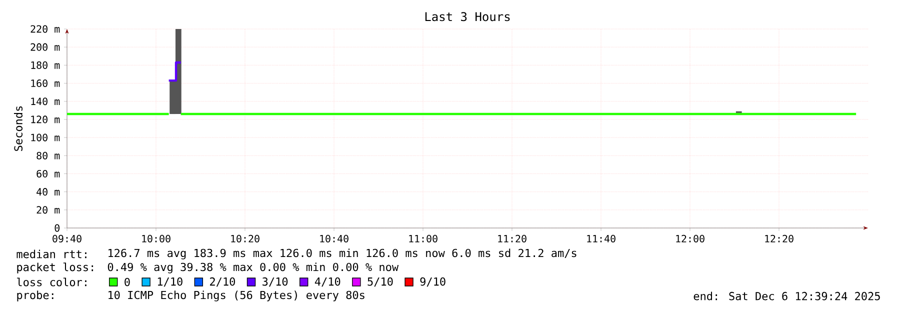  Describe the element at coordinates (57, 228) in the screenshot. I see `y-tick-label: 0` at that location.